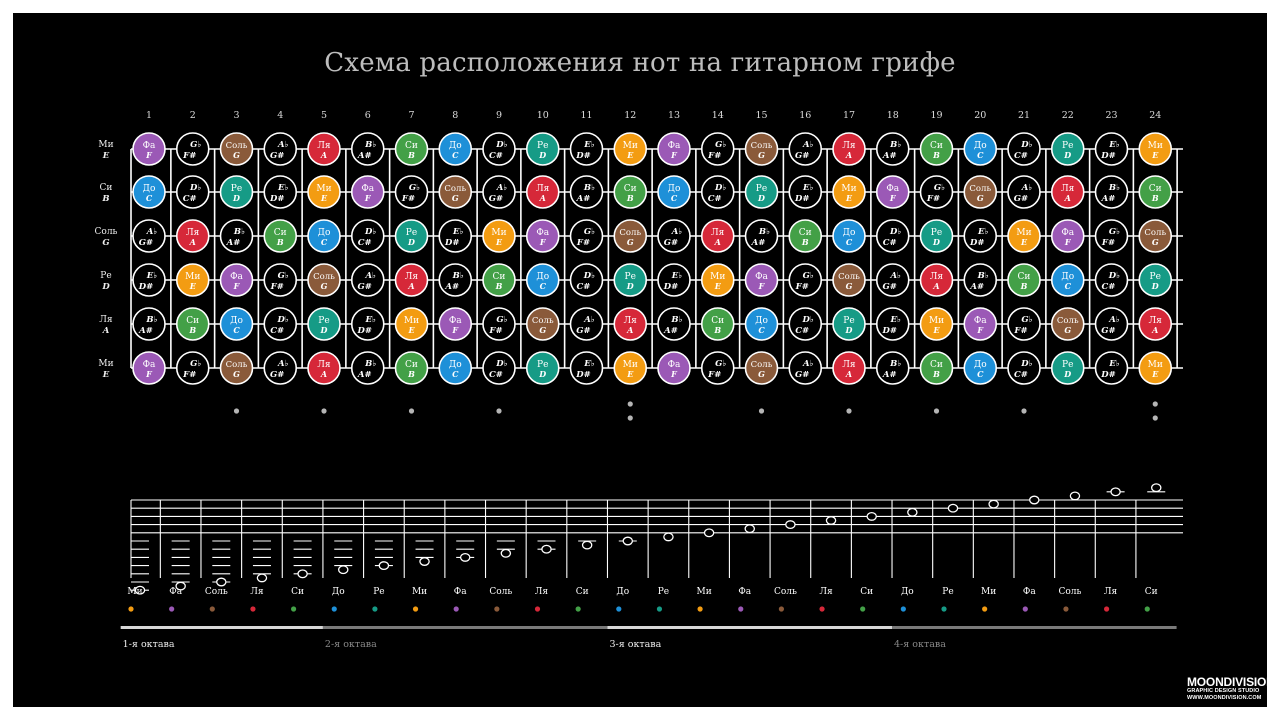 The height and width of the screenshot is (720, 1280). Describe the element at coordinates (1224, 697) in the screenshot. I see `logo-url: WWW.MOONDIVISION.COM` at that location.